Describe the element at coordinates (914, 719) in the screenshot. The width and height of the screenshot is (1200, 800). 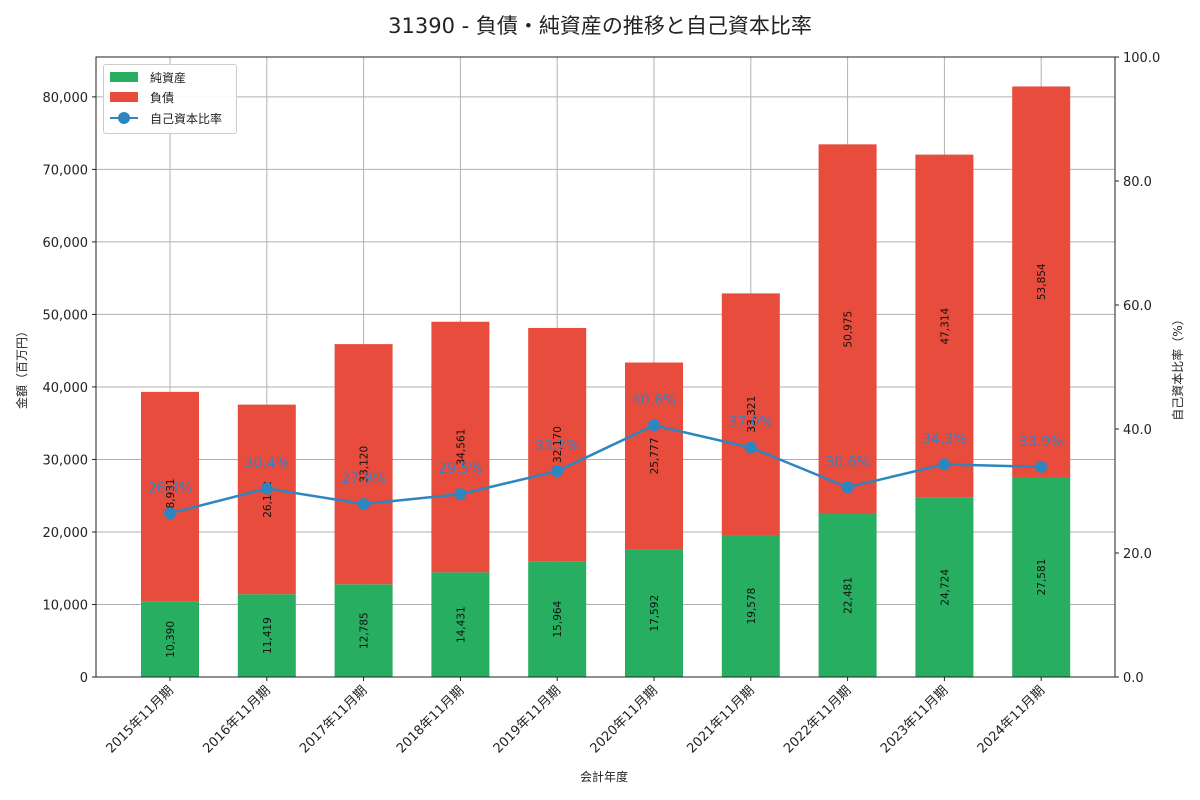
I see `x-tick-label: 2023年11月期` at that location.